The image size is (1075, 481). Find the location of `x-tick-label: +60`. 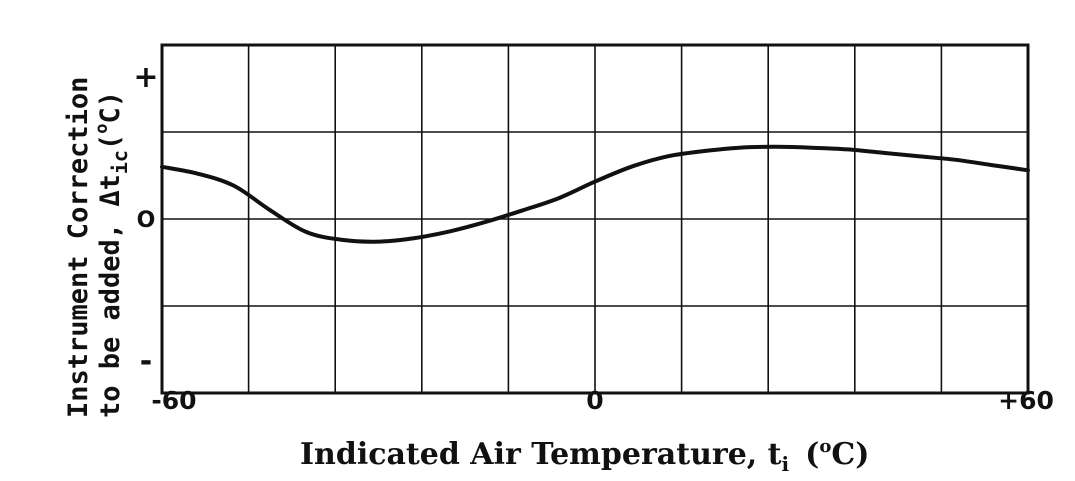

x-tick-label: +60 is located at coordinates (1026, 400).